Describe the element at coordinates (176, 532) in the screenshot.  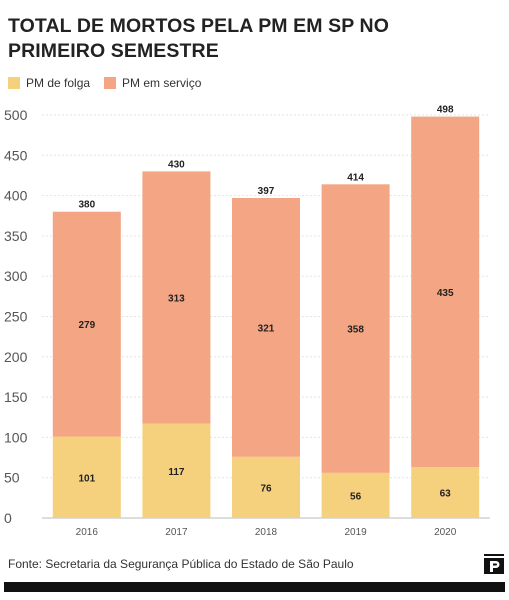
I see `x-tick-label: 2017` at that location.